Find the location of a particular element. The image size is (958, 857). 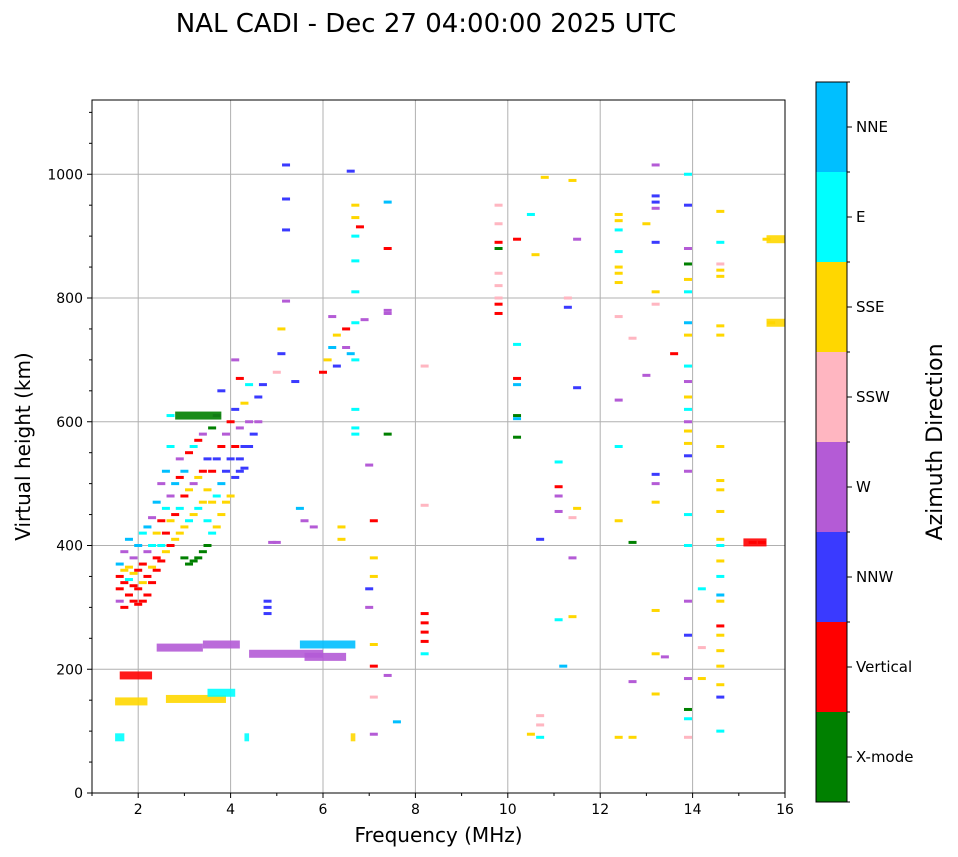

colorbar-label: E is located at coordinates (860, 217).